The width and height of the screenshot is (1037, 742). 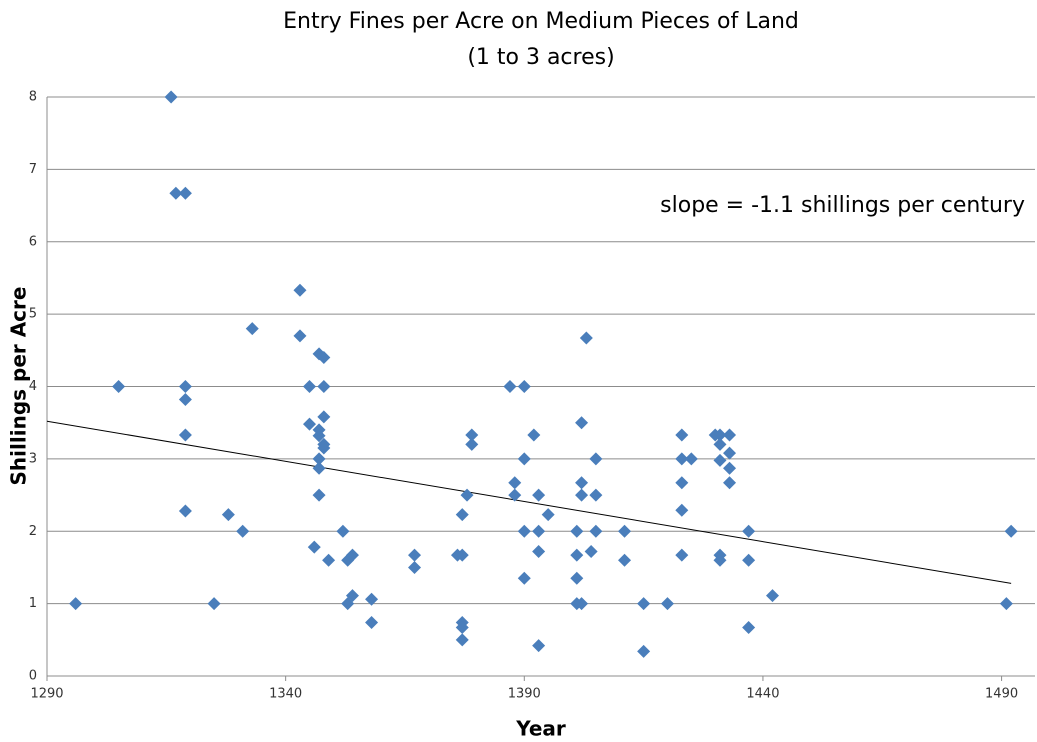 What do you see at coordinates (33, 241) in the screenshot?
I see `y-tick-label: 6` at bounding box center [33, 241].